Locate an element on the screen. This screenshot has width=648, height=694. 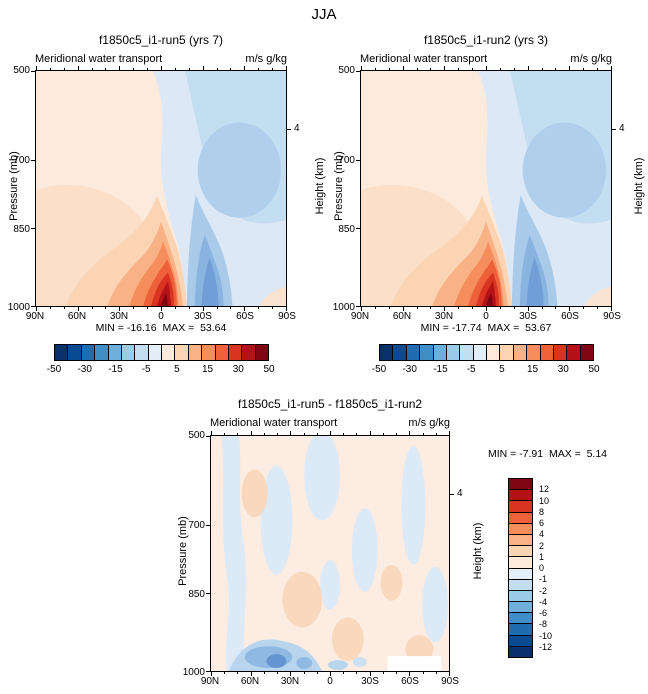
cold-upper-region is located at coordinates (235, 147).